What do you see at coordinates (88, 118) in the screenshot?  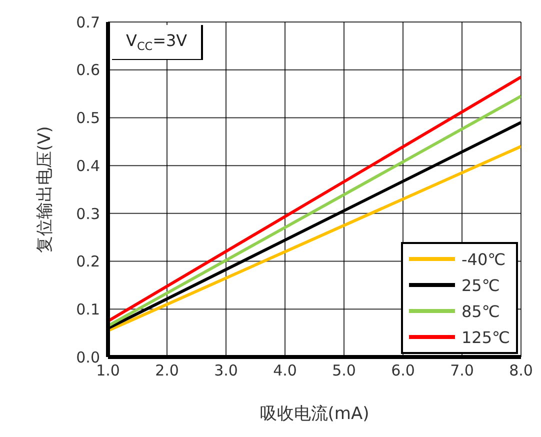 I see `y-tick-label: 0.5` at bounding box center [88, 118].